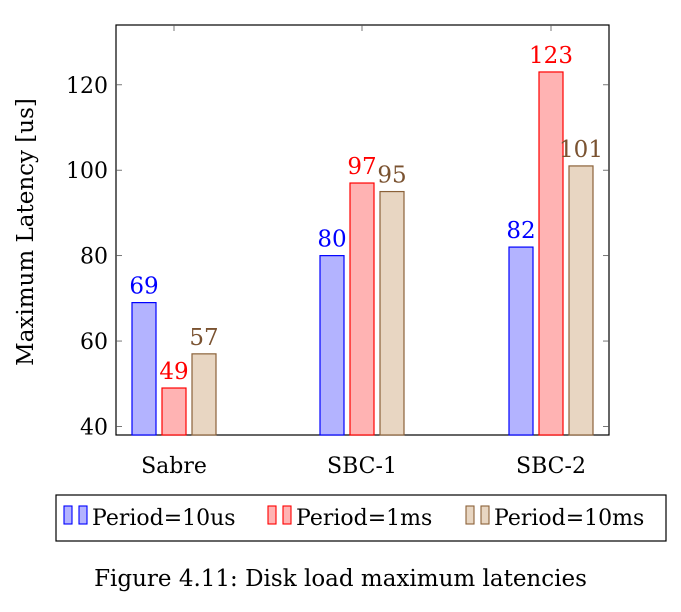 The height and width of the screenshot is (612, 681). I want to click on y-tick-label: 100, so click(87, 171).